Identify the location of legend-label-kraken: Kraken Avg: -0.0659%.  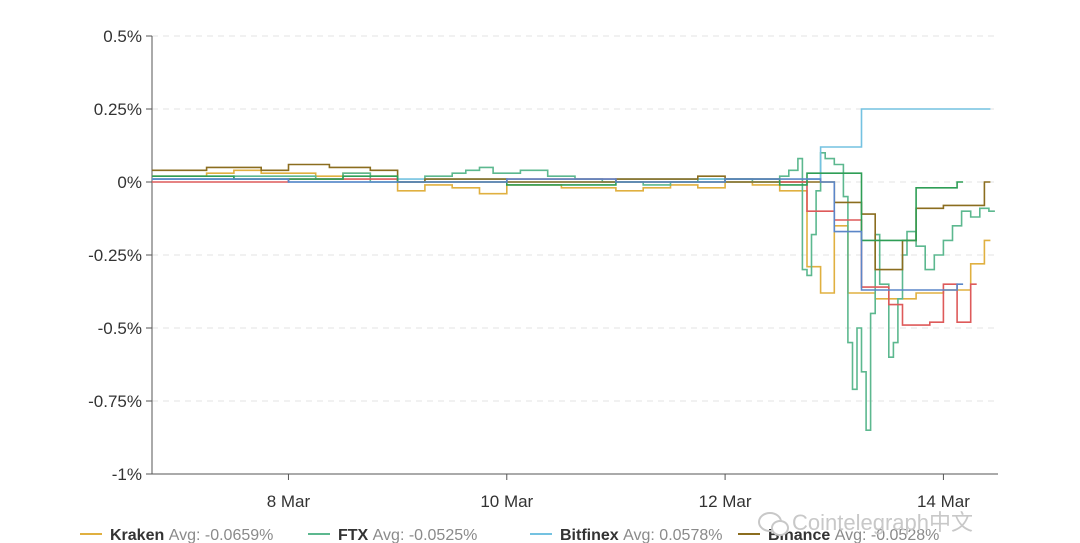
(191, 535).